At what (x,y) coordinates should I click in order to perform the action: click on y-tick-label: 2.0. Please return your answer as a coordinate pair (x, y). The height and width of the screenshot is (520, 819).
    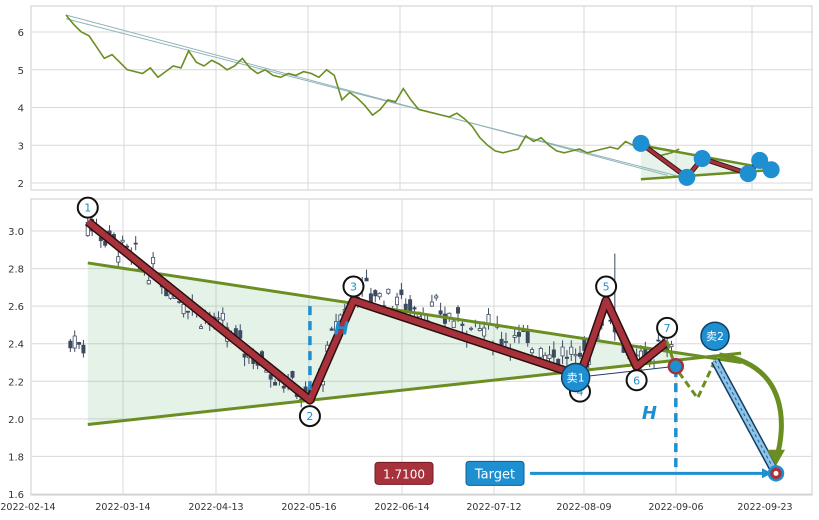
    Looking at the image, I should click on (16, 420).